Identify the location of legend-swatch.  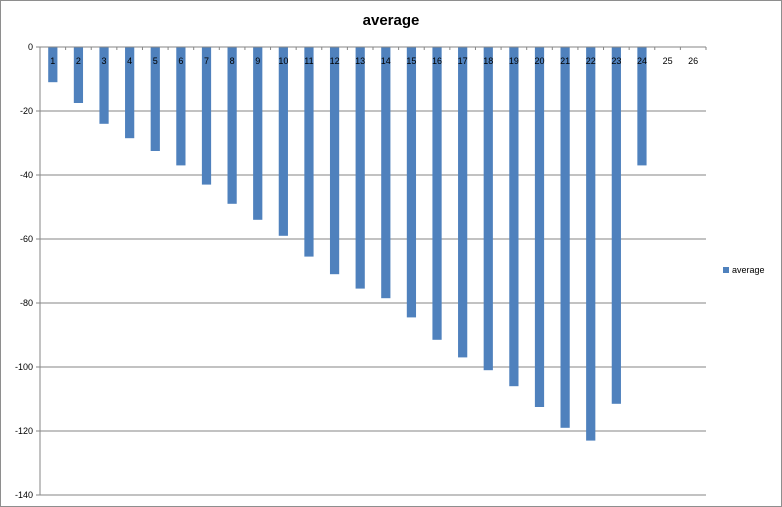
(726, 270).